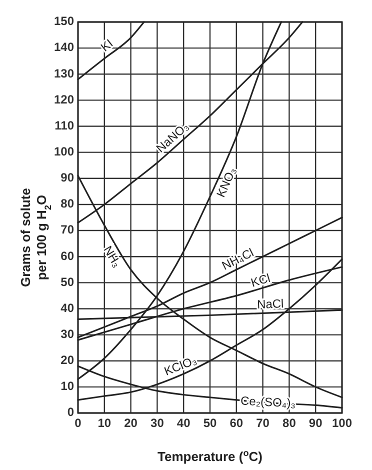 This screenshot has height=470, width=372. Describe the element at coordinates (183, 423) in the screenshot. I see `x-tick-label: 40` at that location.